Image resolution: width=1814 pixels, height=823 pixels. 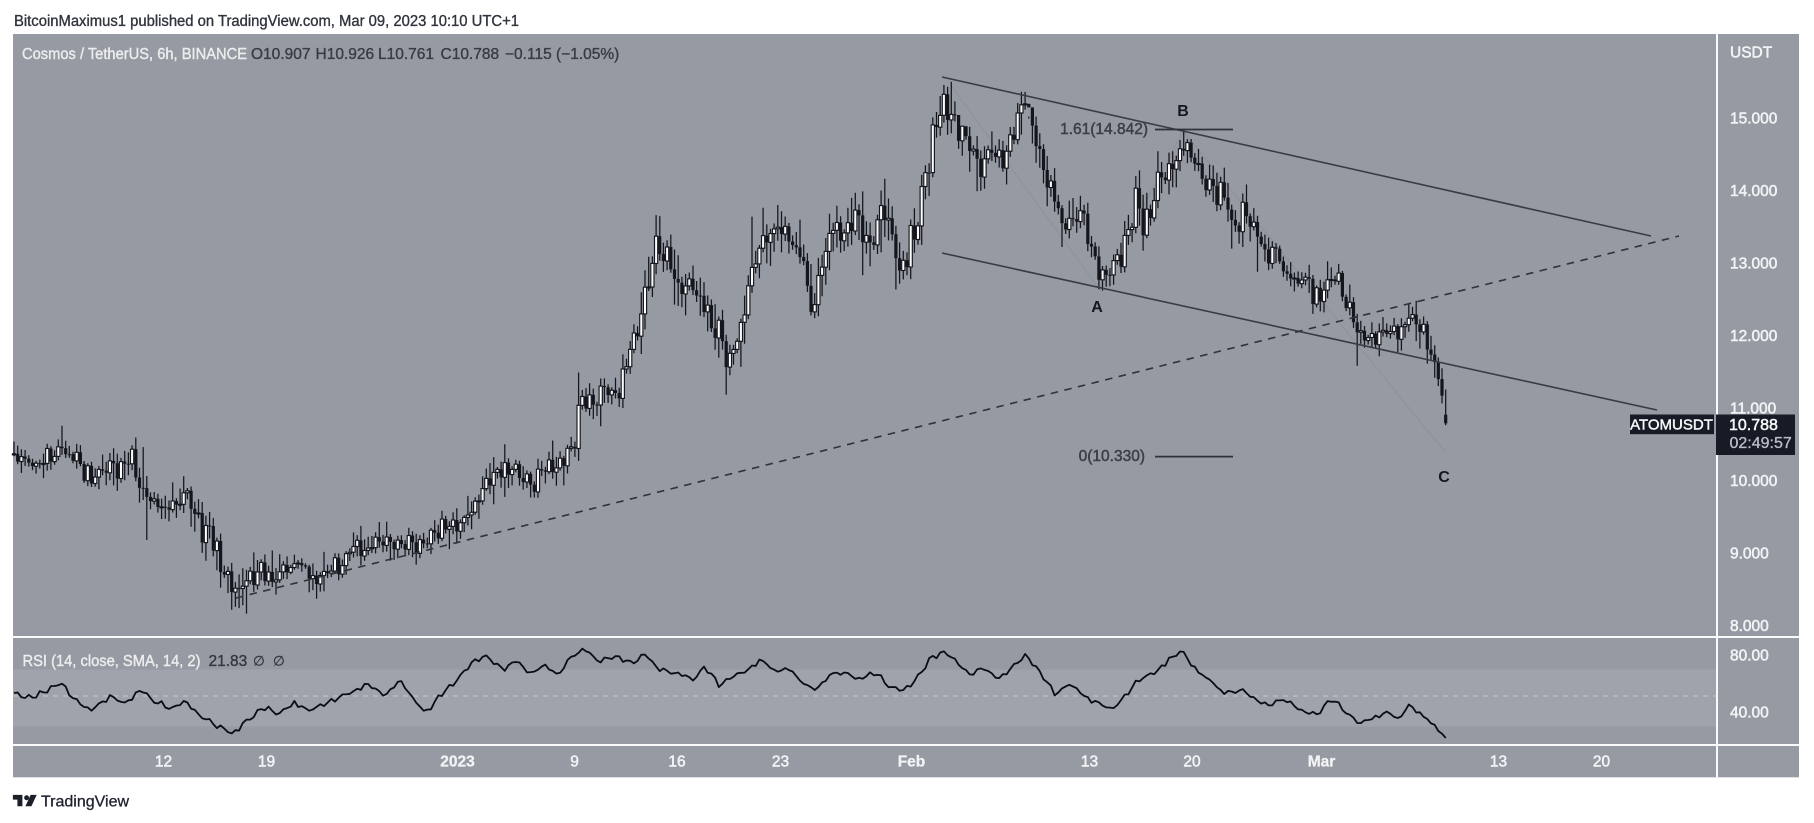 I want to click on svg-text: H10.926, so click(x=345, y=54).